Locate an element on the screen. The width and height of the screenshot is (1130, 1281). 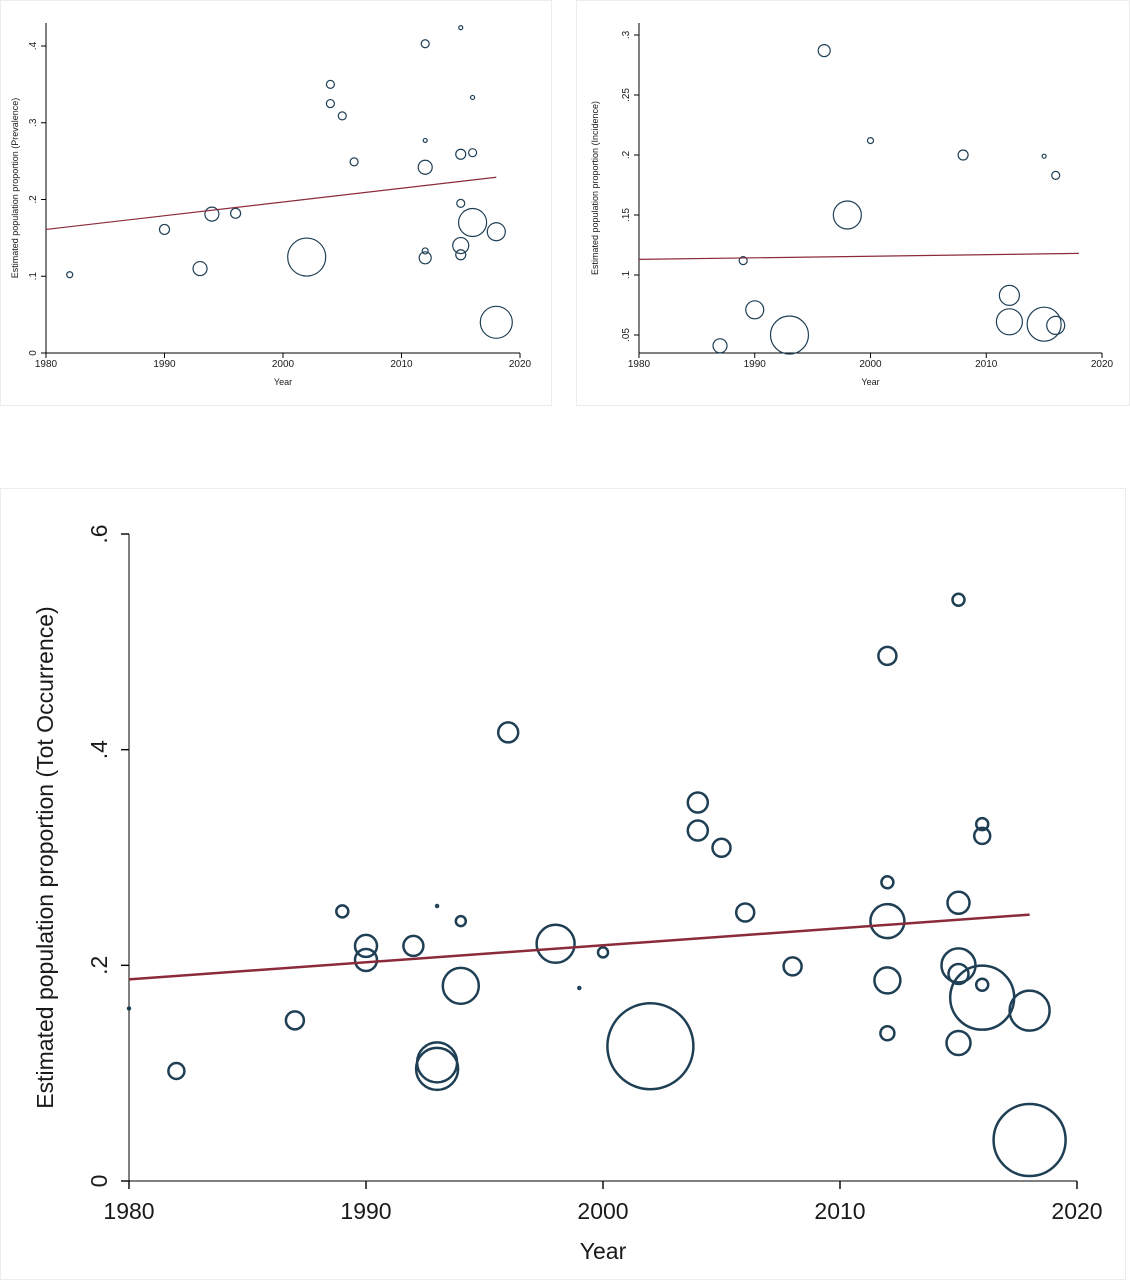
x-axis-title: Year is located at coordinates (870, 382).